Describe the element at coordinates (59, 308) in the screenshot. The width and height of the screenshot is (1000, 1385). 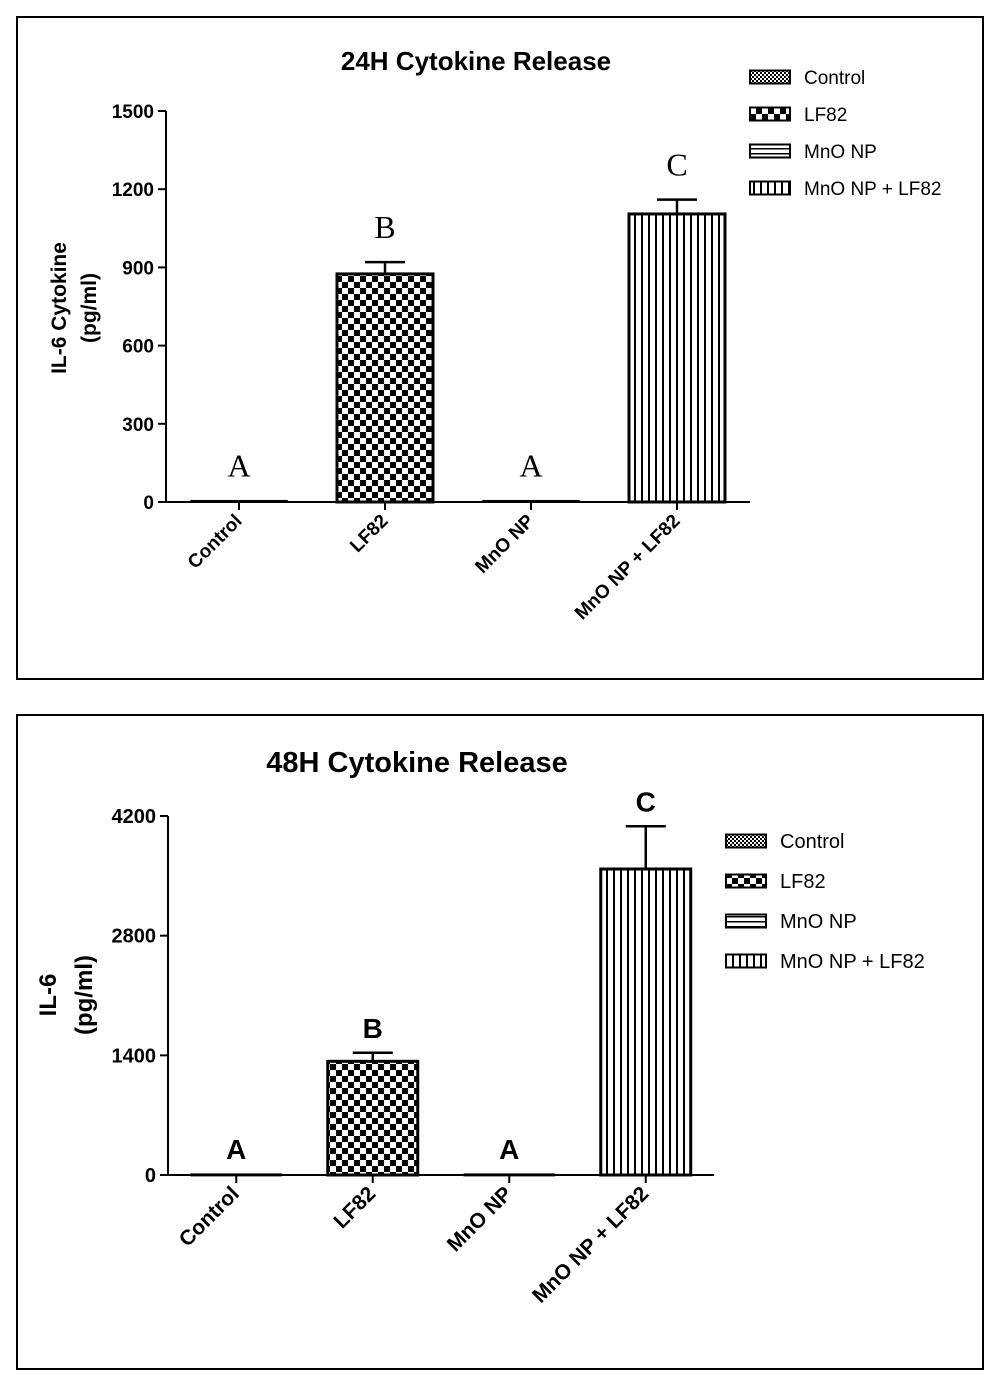
I see `y-axis-label: IL-6 Cytokine` at that location.